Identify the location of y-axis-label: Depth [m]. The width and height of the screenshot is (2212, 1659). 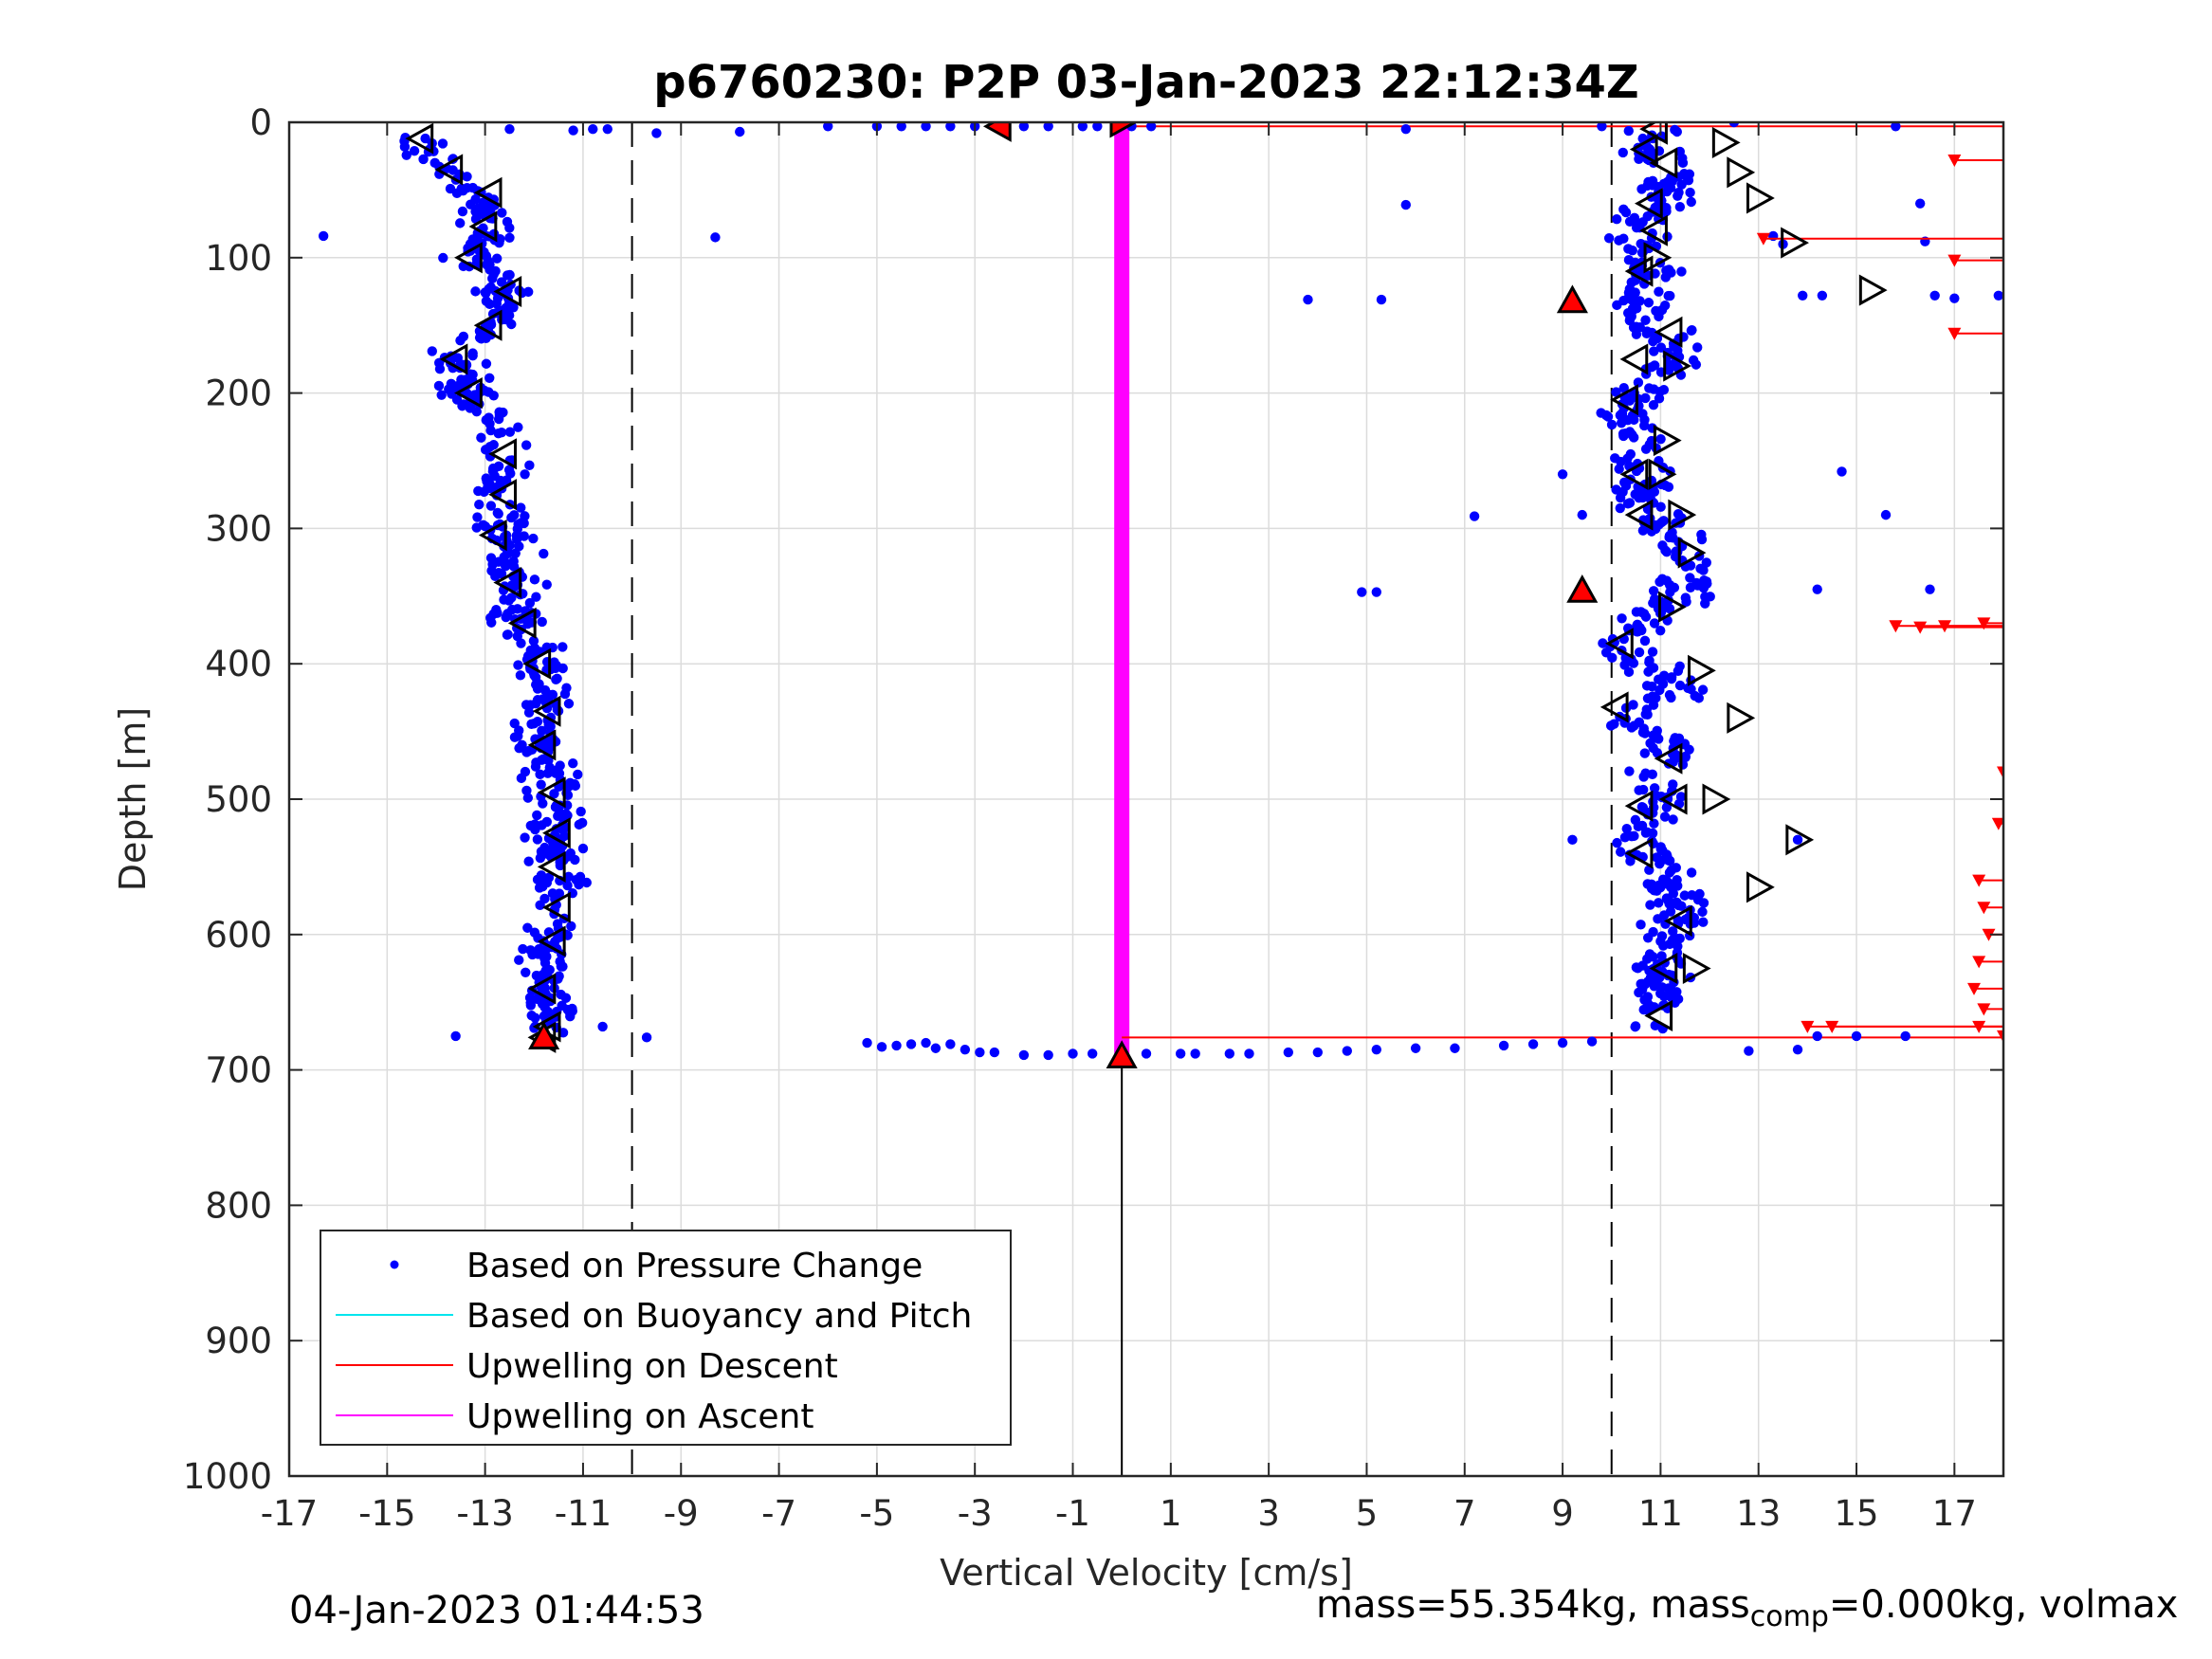
(133, 799).